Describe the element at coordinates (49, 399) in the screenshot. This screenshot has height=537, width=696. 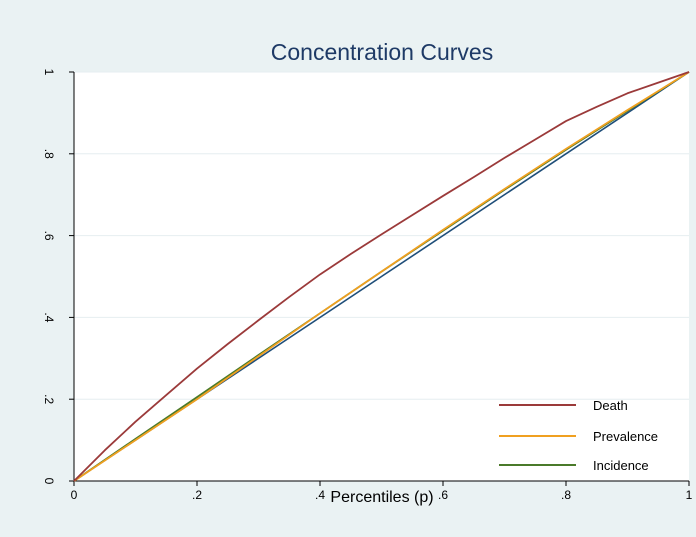
I see `y-tick-label: .2` at that location.